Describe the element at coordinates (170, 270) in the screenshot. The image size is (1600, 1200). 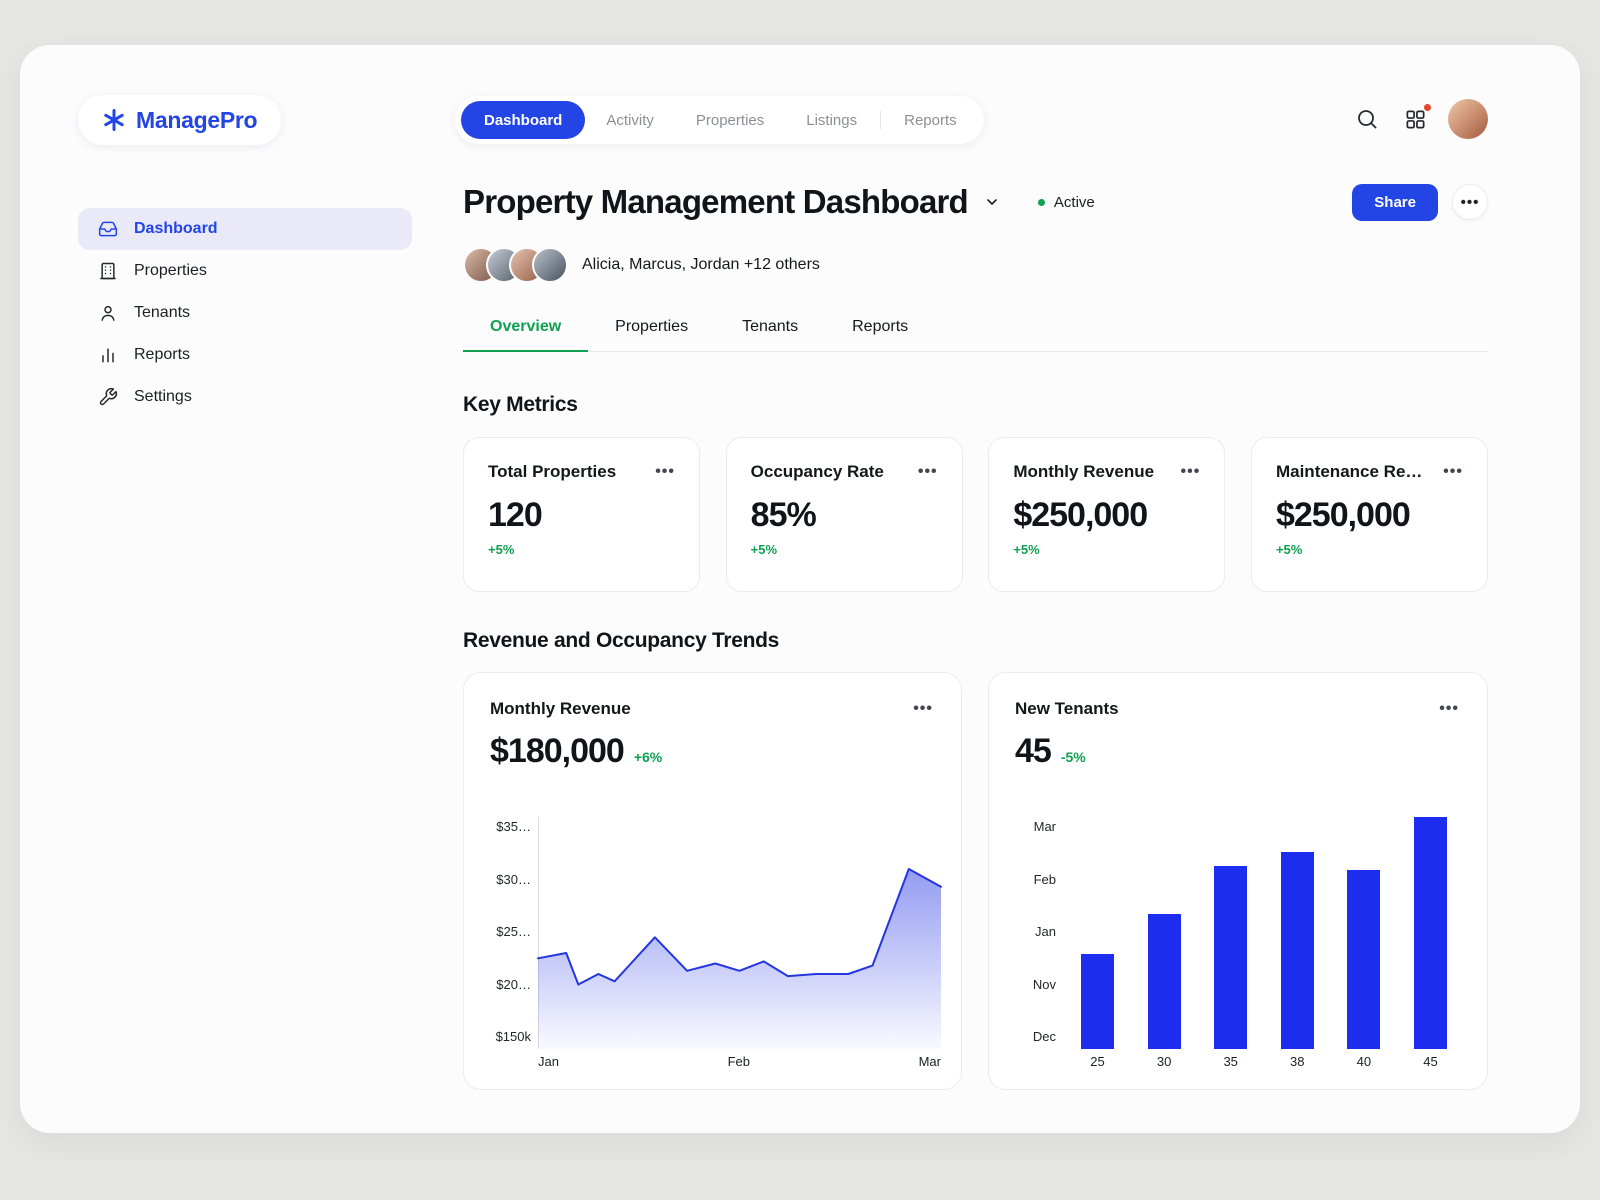
I see `sidebar-item-label: Properties` at that location.